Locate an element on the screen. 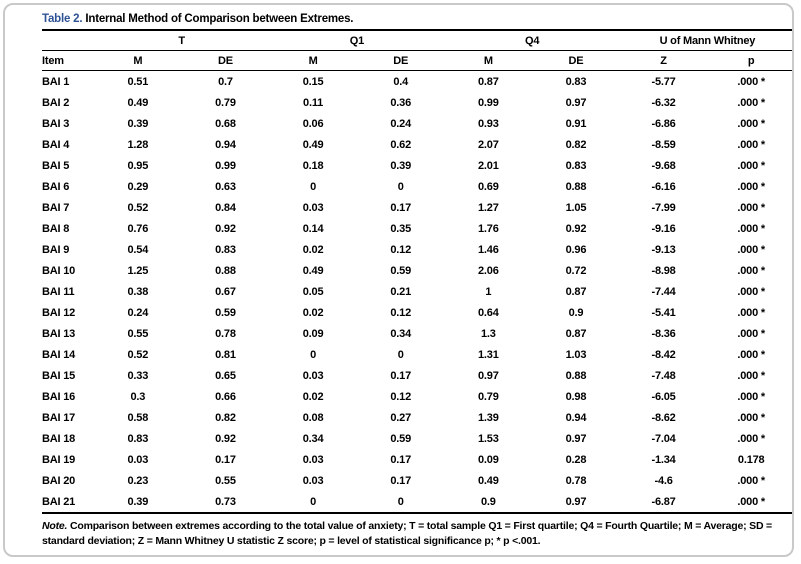 This screenshot has height=564, width=801. row-value: 1.25 is located at coordinates (138, 270).